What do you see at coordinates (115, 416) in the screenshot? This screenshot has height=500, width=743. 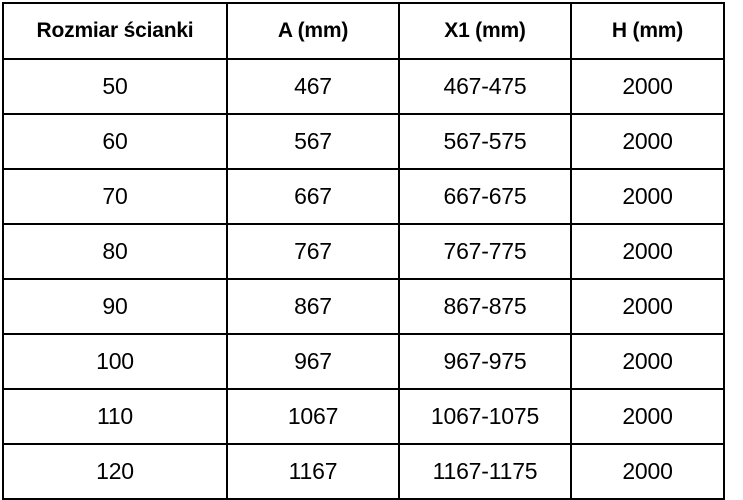 I see `cell-size: 110` at bounding box center [115, 416].